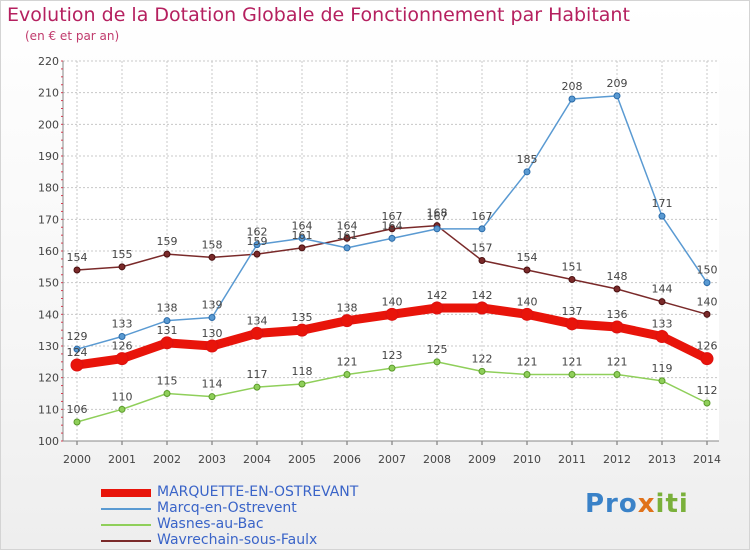 This screenshot has height=551, width=750. Describe the element at coordinates (617, 83) in the screenshot. I see `data-label-marcq: 209` at that location.